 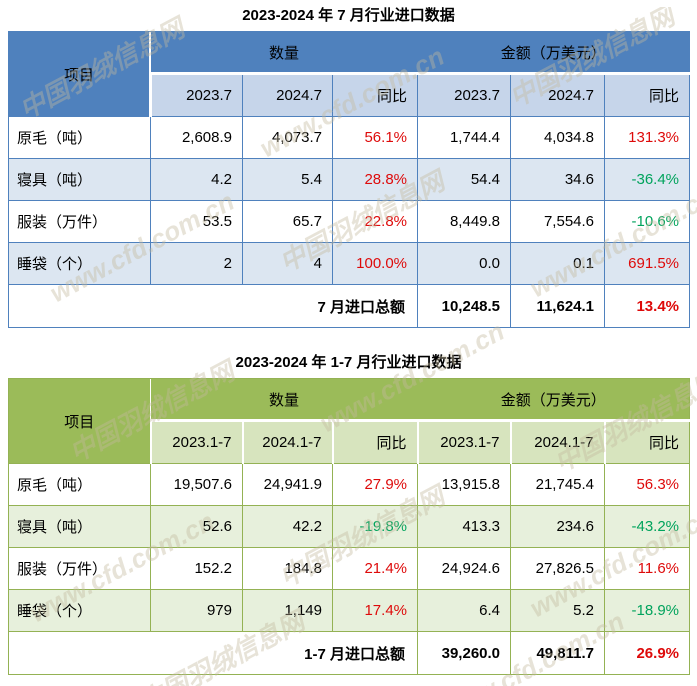 I want to click on table1-quantity-group-header: 数量, so click(x=284, y=52).